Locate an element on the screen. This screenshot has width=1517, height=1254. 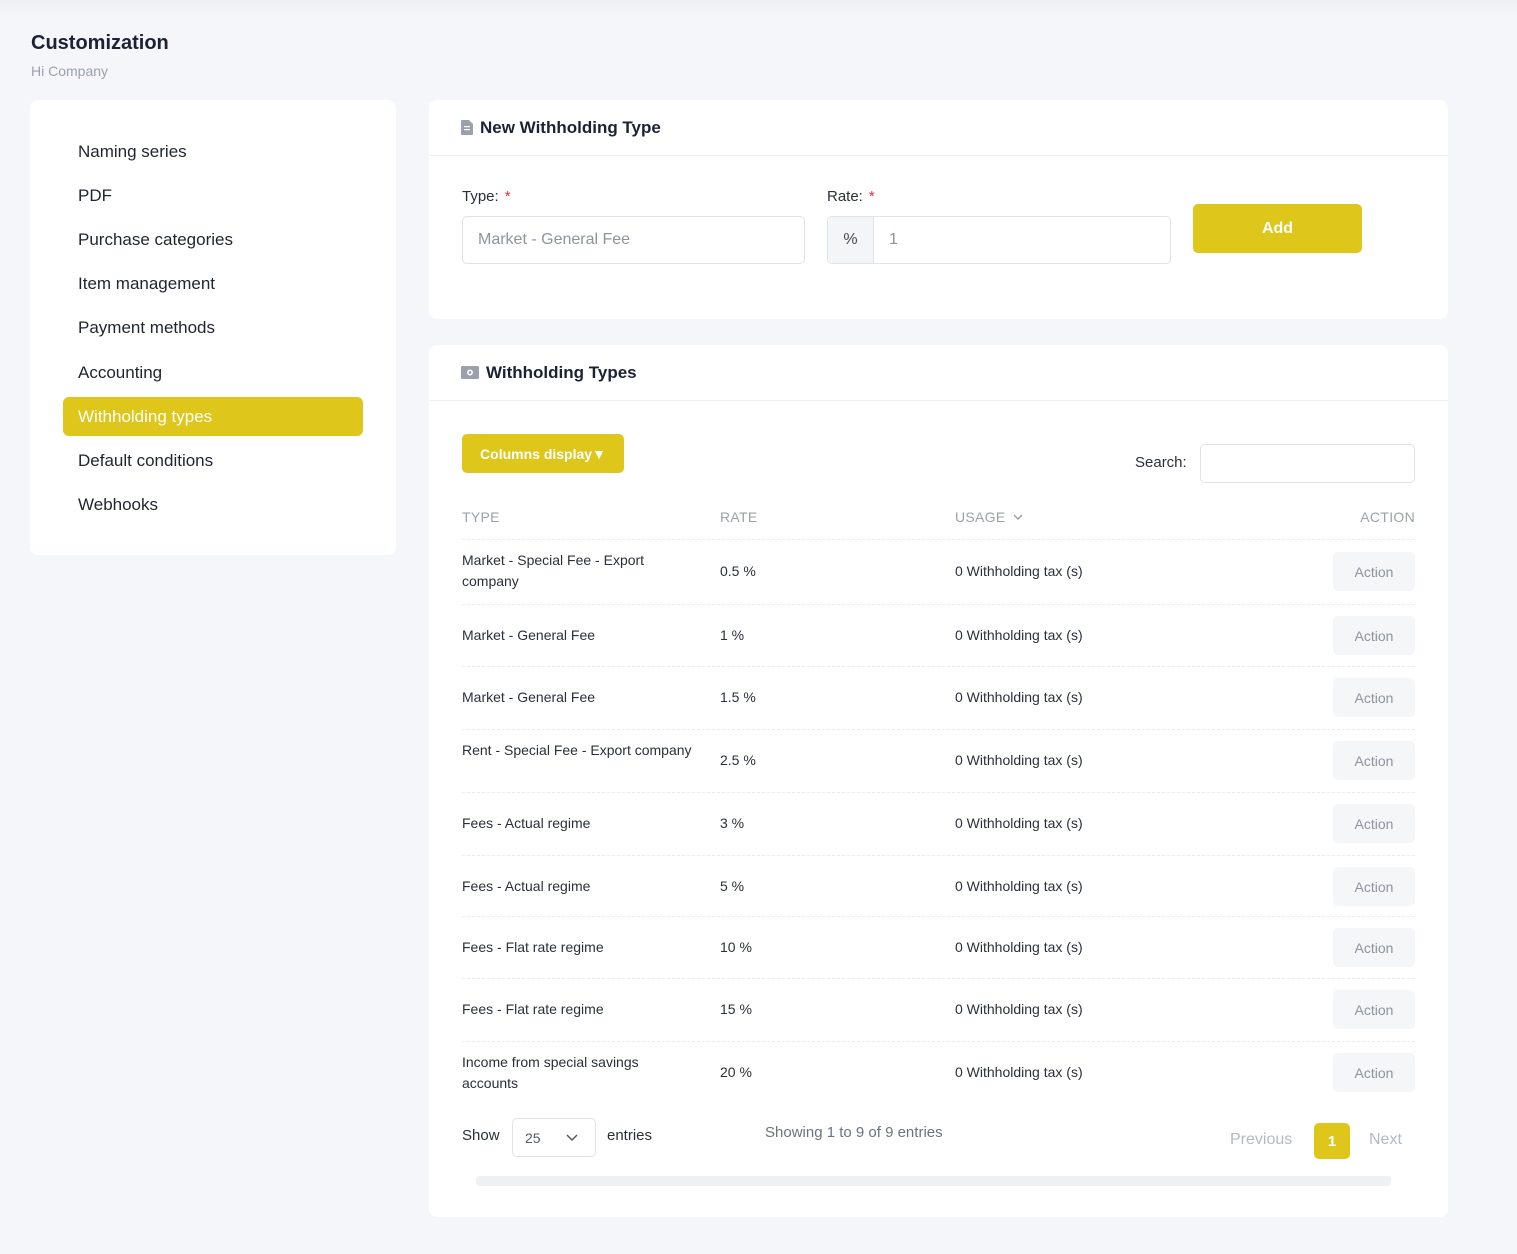
table-info: Showing 1 to 9 of 9 entries is located at coordinates (854, 1132).